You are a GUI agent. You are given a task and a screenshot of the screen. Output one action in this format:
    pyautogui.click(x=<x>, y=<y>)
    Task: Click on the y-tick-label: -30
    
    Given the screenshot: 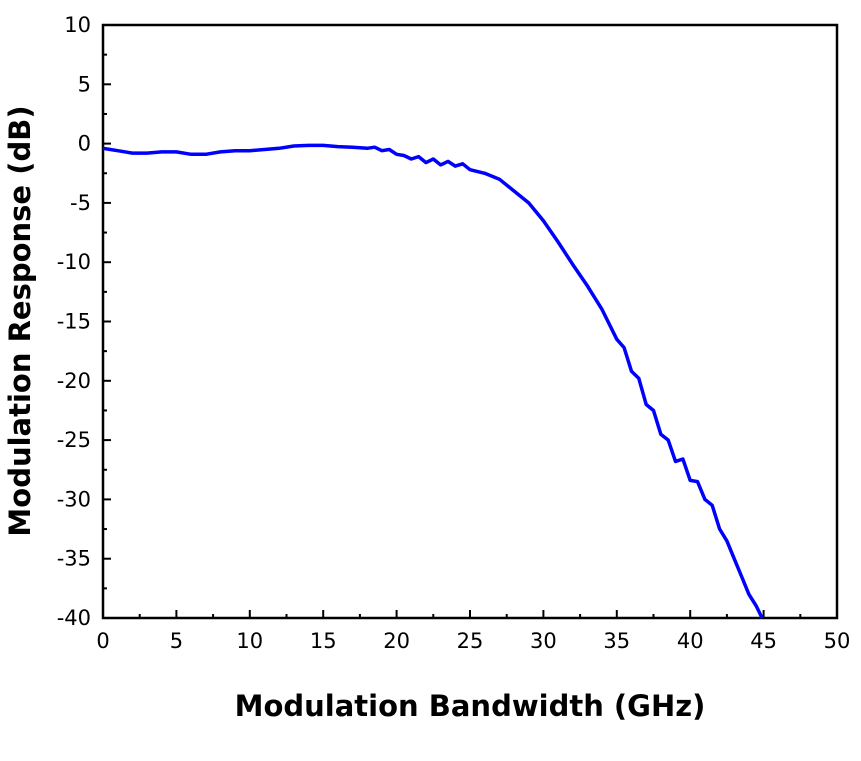 What is the action you would take?
    pyautogui.click(x=74, y=499)
    